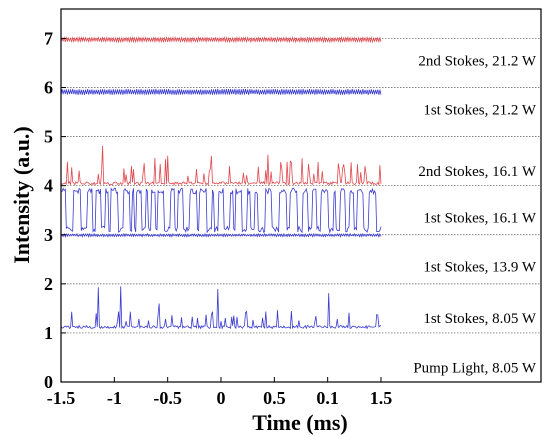 This screenshot has width=547, height=437. What do you see at coordinates (48, 333) in the screenshot?
I see `y-tick-label: 1` at bounding box center [48, 333].